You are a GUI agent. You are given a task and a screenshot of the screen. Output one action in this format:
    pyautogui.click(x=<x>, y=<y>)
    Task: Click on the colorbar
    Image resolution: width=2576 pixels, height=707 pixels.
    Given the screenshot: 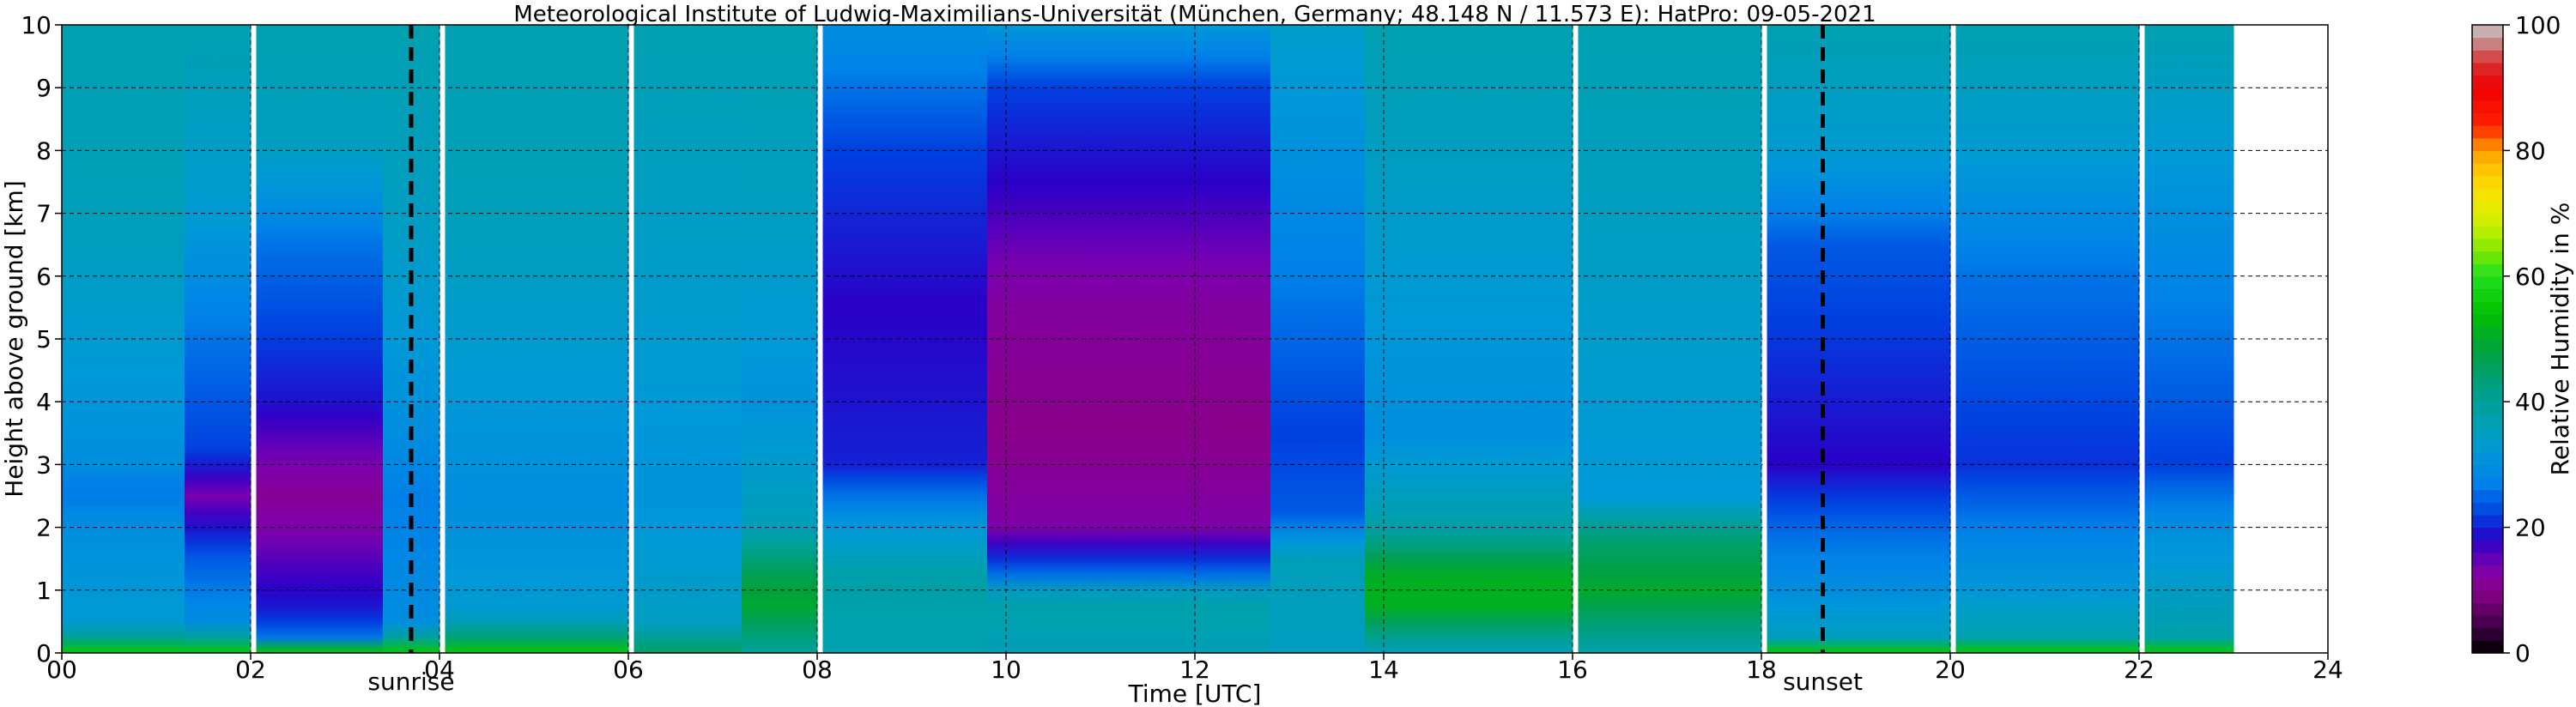 What is the action you would take?
    pyautogui.click(x=2487, y=339)
    